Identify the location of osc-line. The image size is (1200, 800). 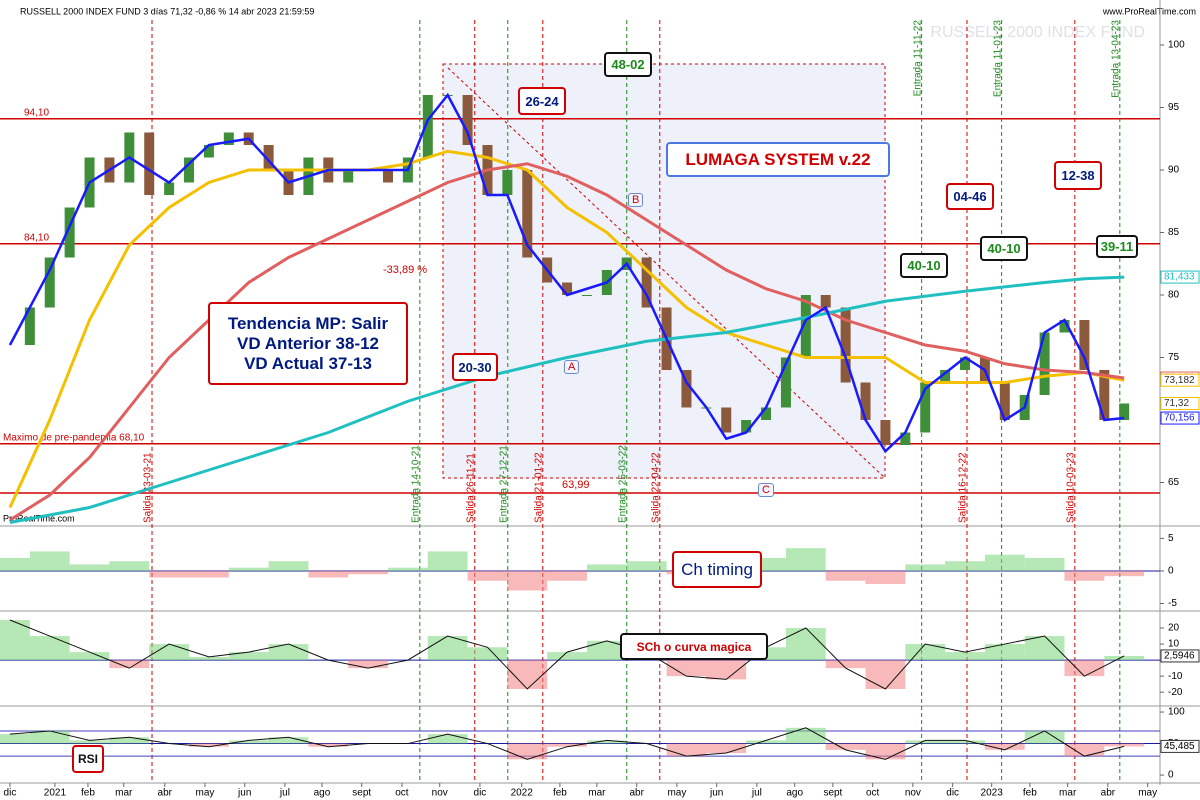
(567, 743).